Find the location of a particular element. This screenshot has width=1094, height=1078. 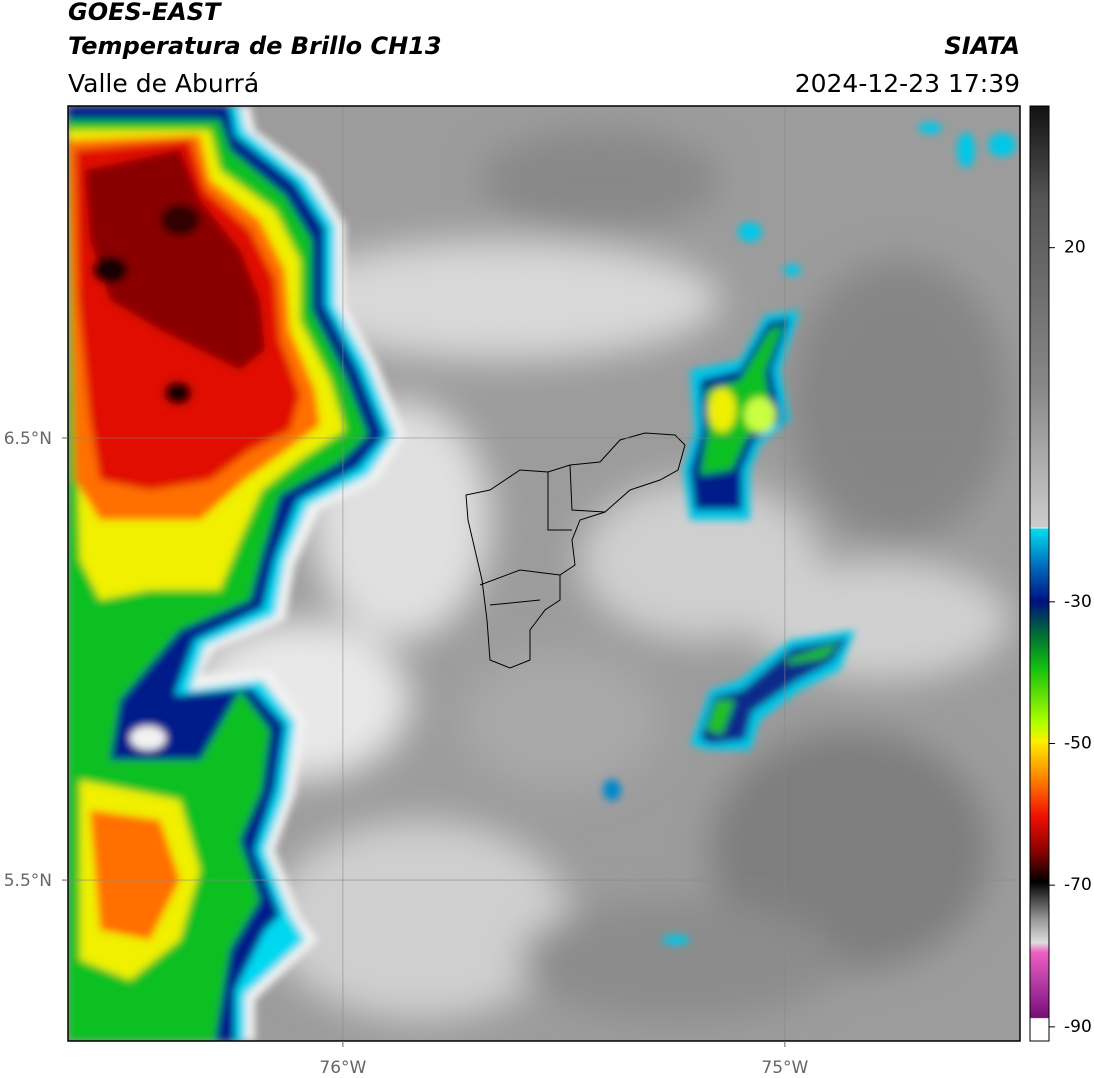

y-tick-label: 6.5°N is located at coordinates (28, 439).